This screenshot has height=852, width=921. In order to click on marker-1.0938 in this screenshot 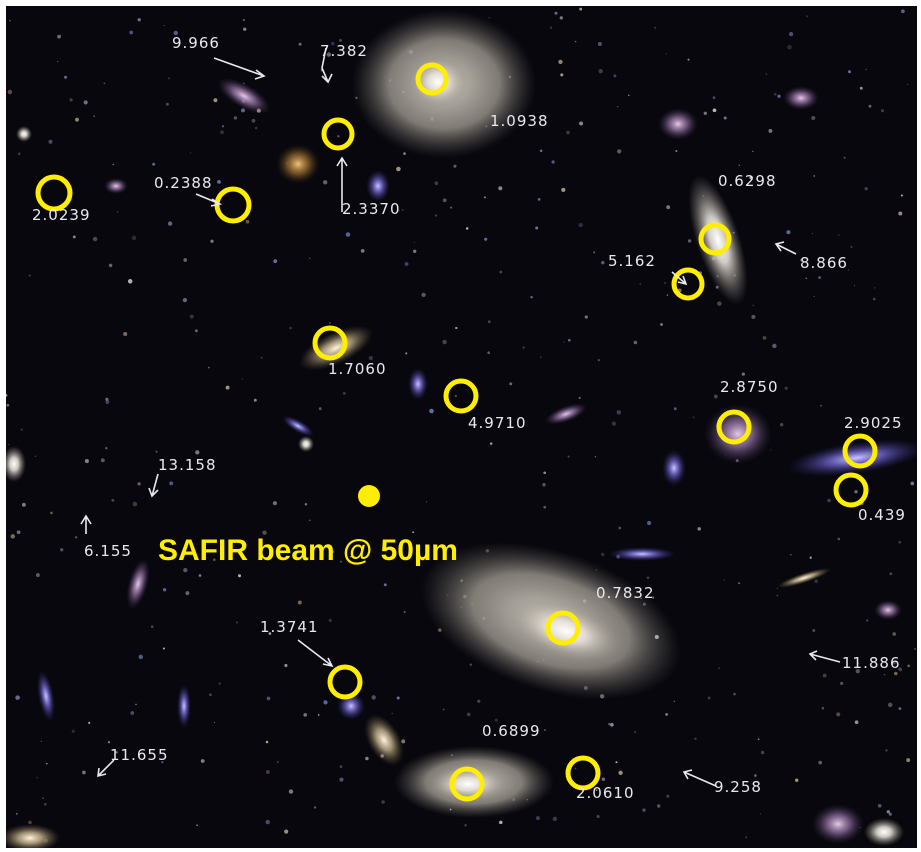, I will do `click(432, 79)`.